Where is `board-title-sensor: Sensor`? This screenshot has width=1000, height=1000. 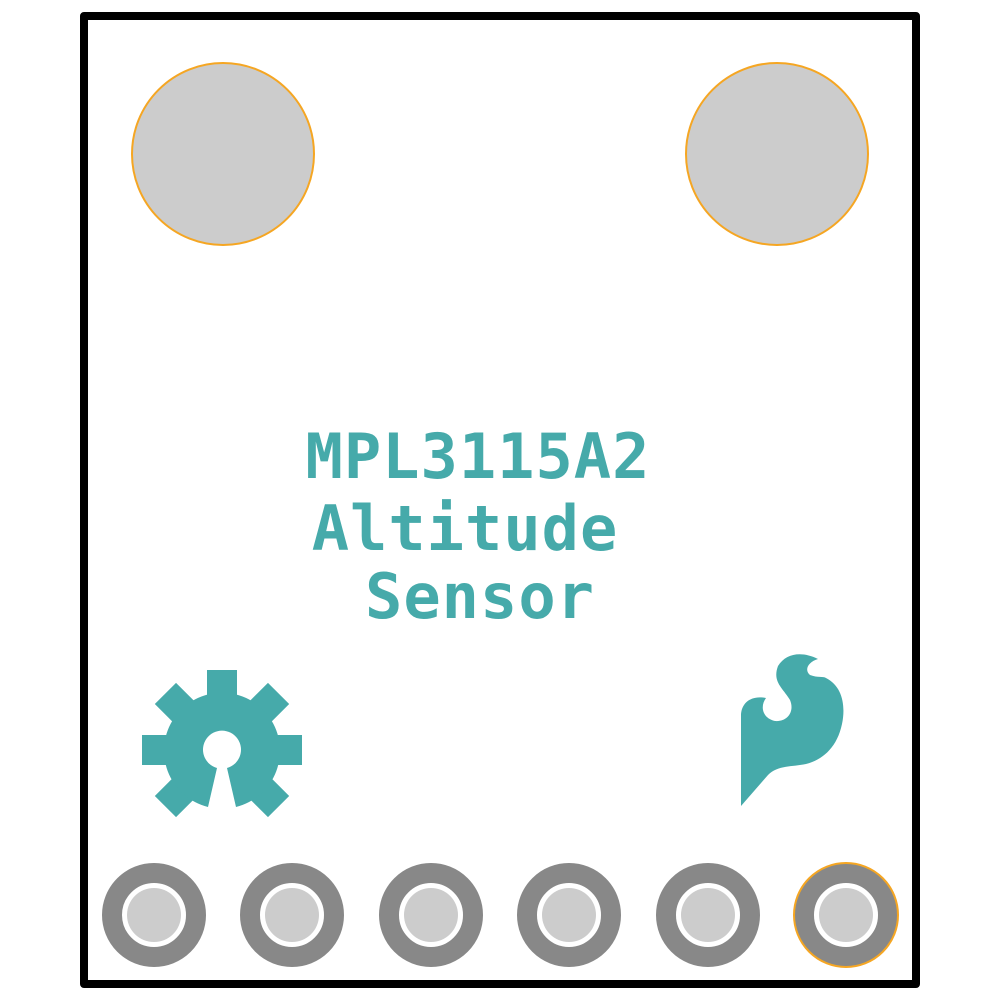 board-title-sensor: Sensor is located at coordinates (480, 596).